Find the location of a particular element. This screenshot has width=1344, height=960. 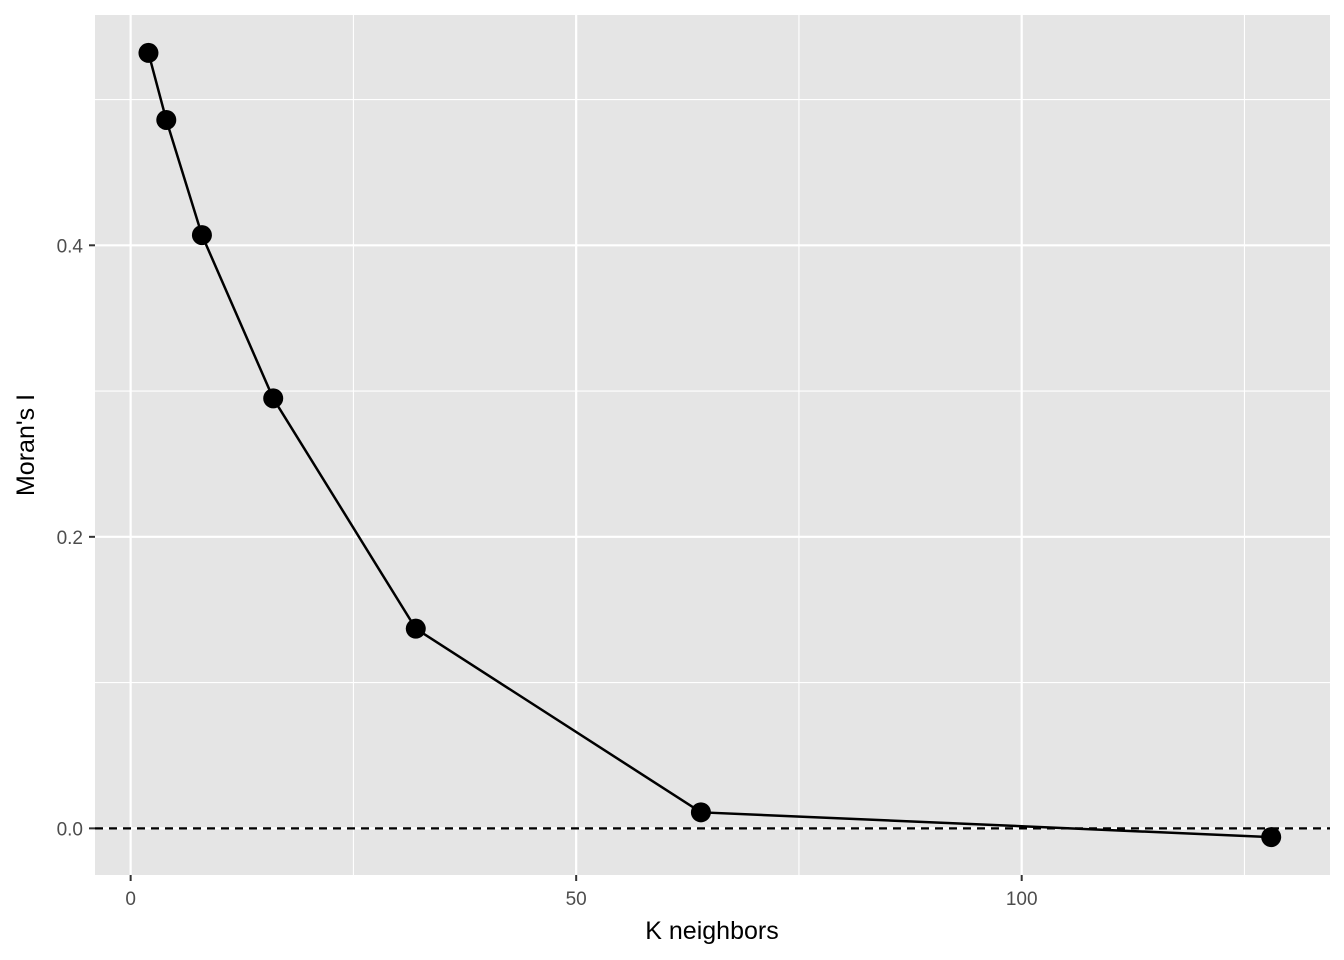

x-axis-title: K neighbors is located at coordinates (711, 931).